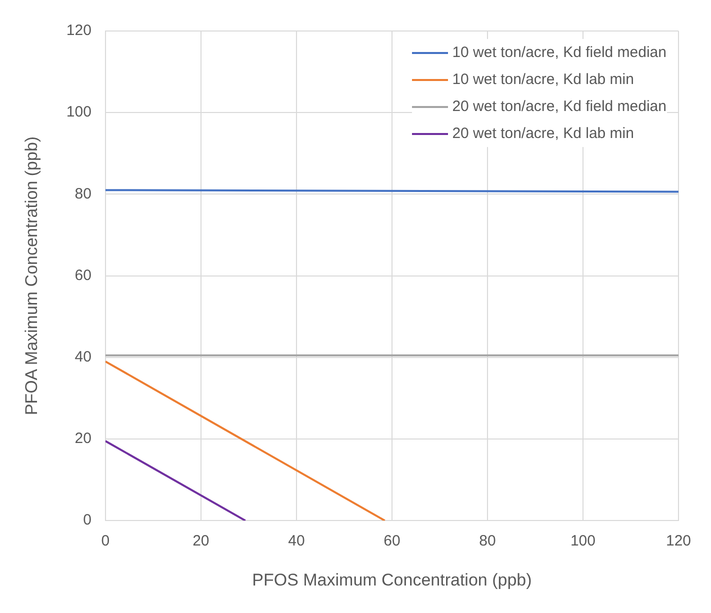  Describe the element at coordinates (83, 357) in the screenshot. I see `y-tick-label: 40` at that location.